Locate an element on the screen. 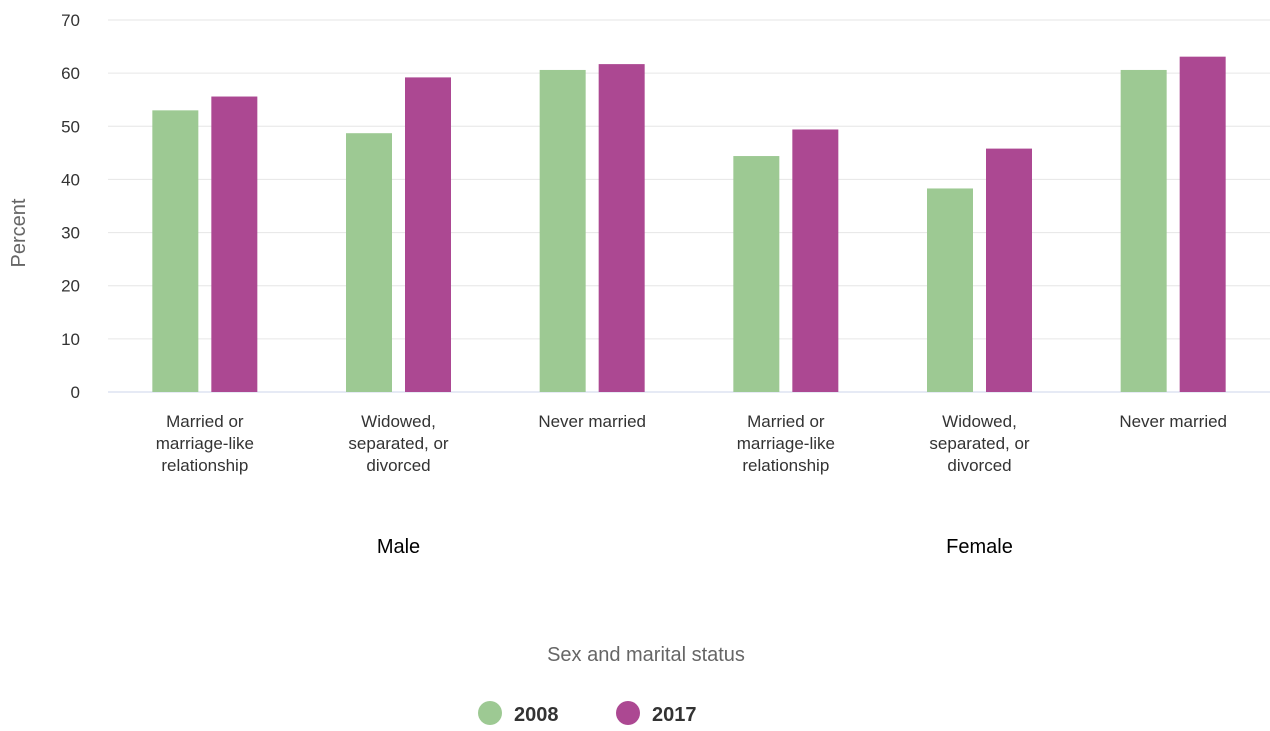 This screenshot has width=1270, height=731. legend-label: 2008 is located at coordinates (536, 715).